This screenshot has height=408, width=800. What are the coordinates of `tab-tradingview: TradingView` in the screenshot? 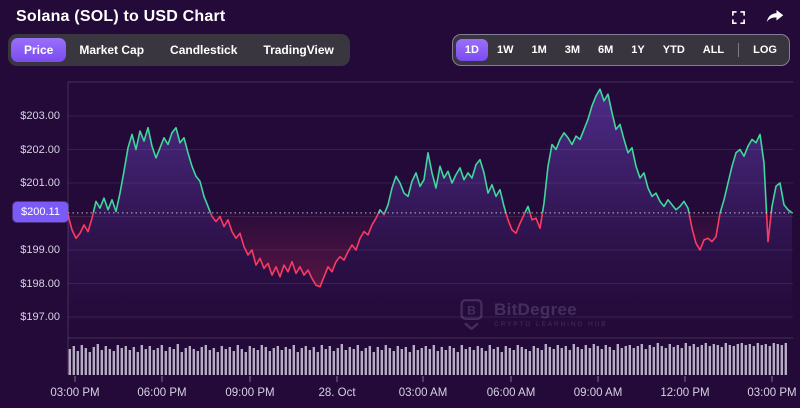 It's located at (298, 50).